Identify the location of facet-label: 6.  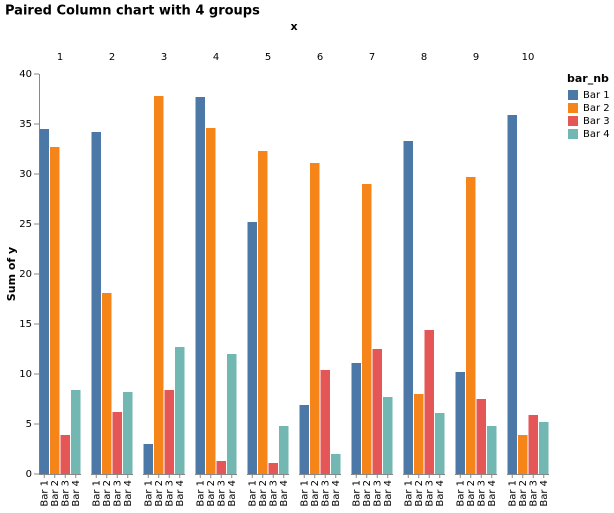
(320, 57).